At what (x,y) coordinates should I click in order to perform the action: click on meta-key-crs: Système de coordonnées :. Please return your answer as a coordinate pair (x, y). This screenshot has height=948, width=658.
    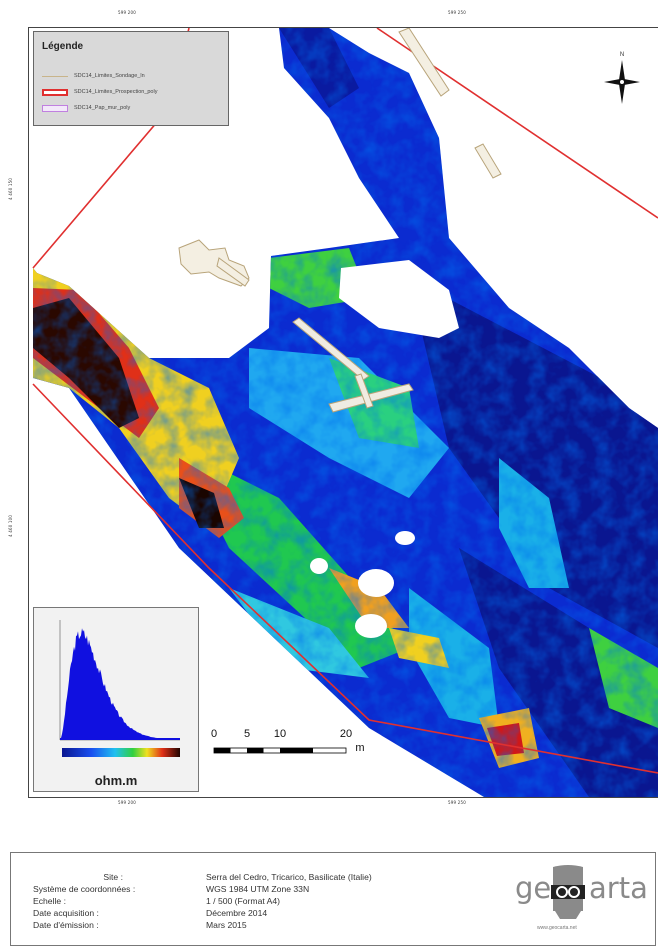
    Looking at the image, I should click on (84, 889).